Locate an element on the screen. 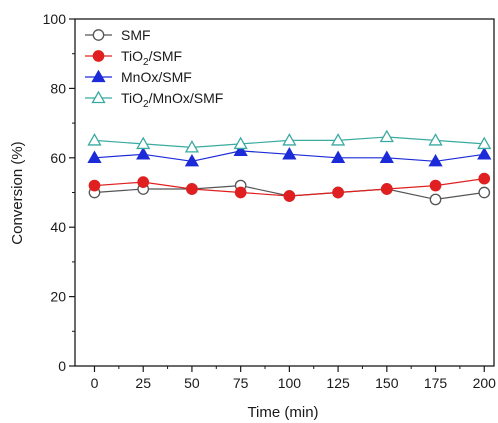 This screenshot has width=498, height=423. legend-label: TiO2/MnOx/SMF is located at coordinates (172, 100).